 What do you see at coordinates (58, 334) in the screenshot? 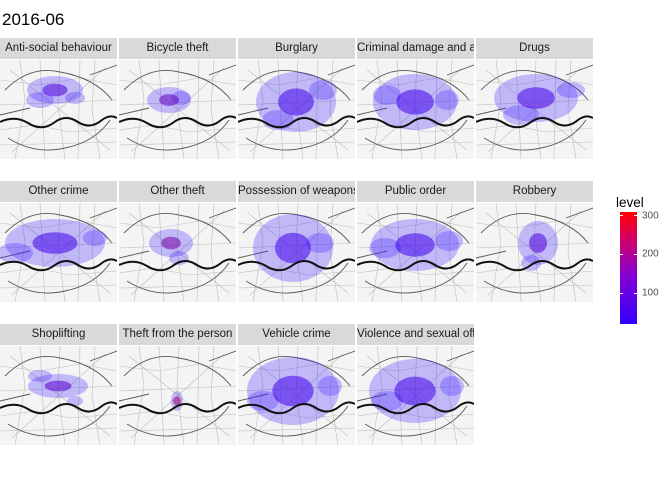
I see `facet-strip-label: Shoplifting` at bounding box center [58, 334].